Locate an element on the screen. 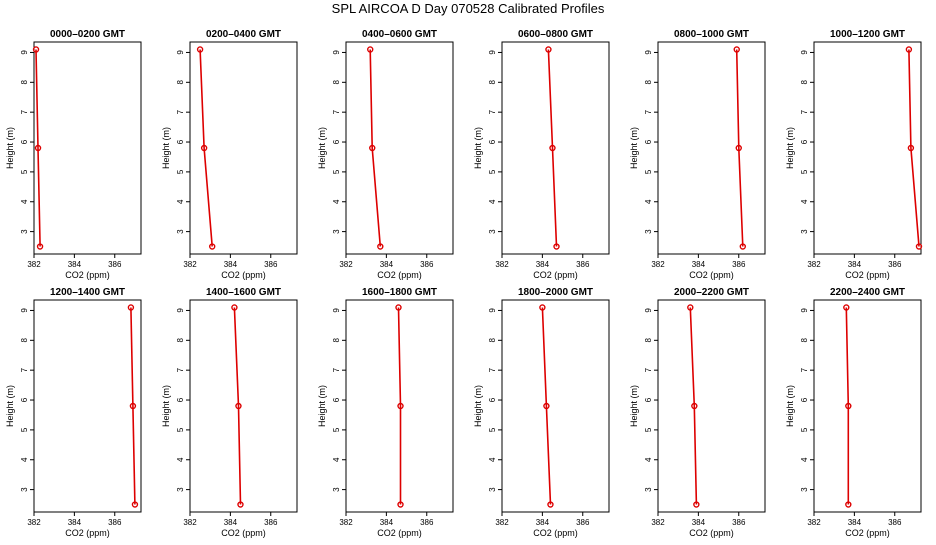 This screenshot has height=545, width=936. y-tick-label: 4 is located at coordinates (24, 201).